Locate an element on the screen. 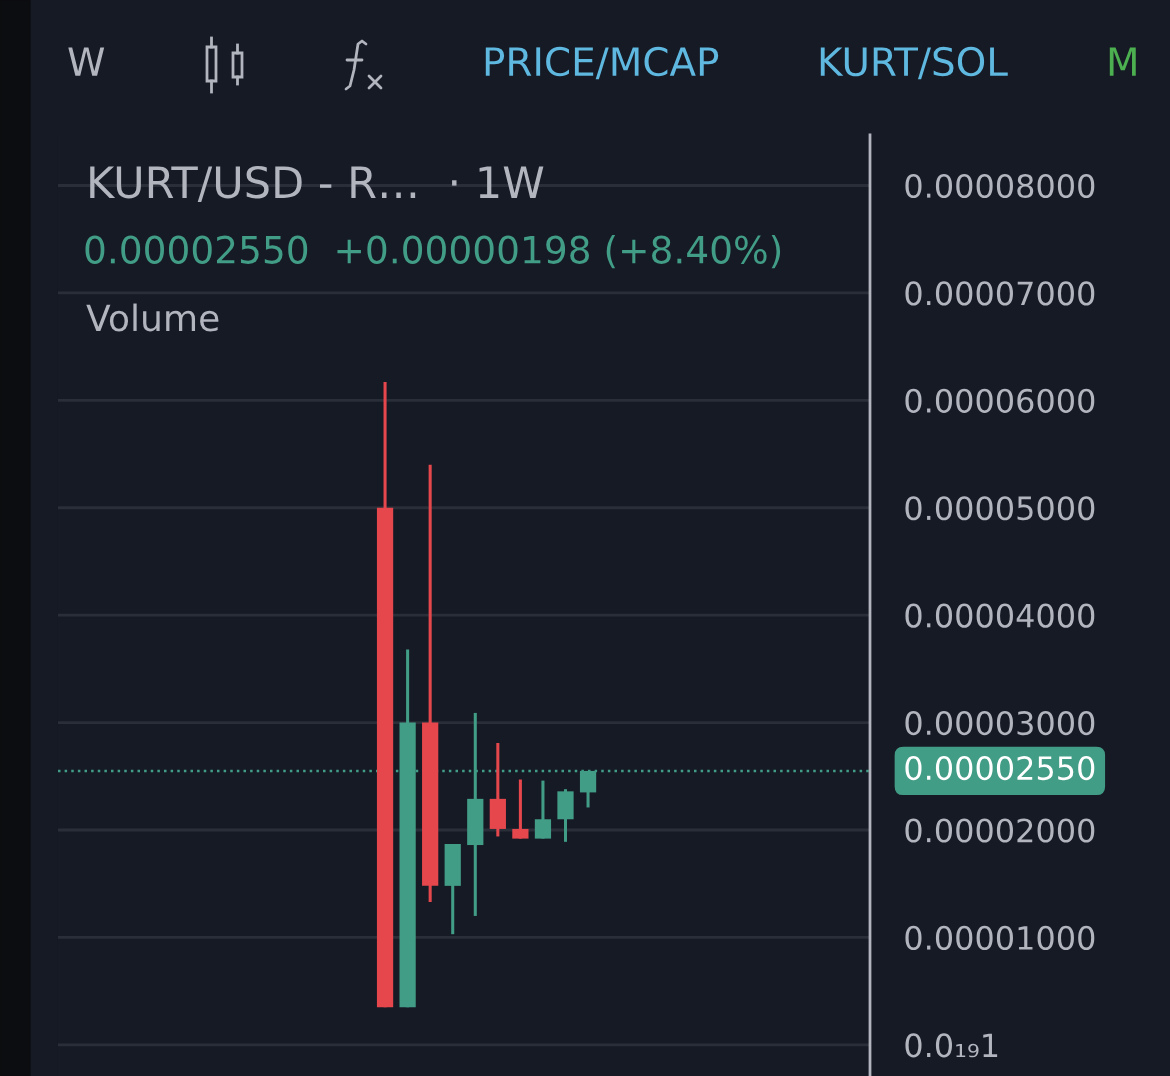  y-tick-label: 0.0₁₉1 is located at coordinates (951, 1045).